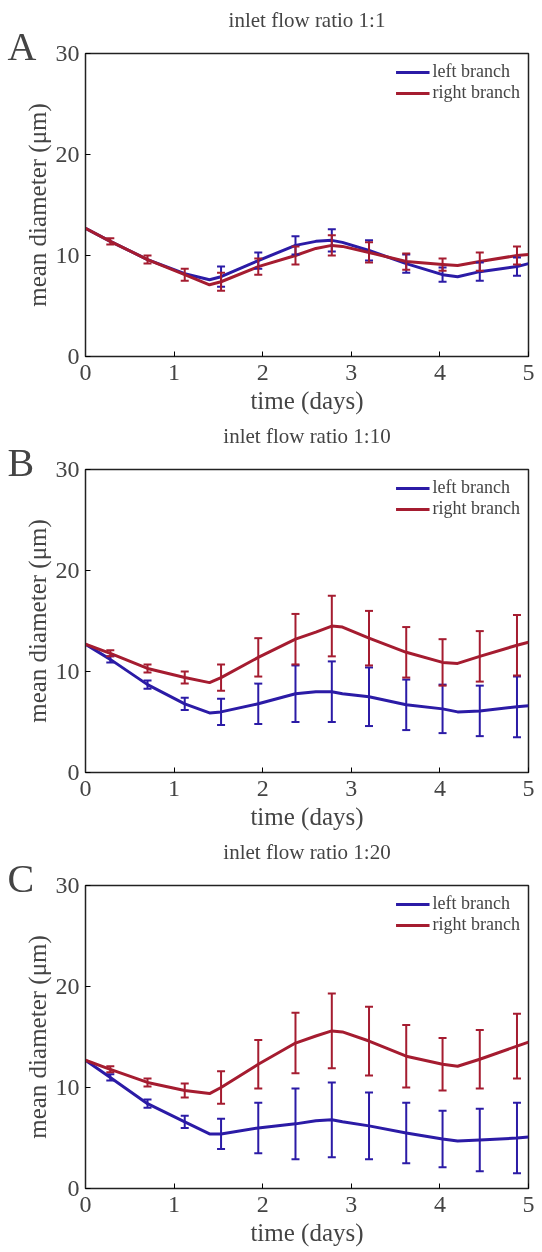  What do you see at coordinates (21, 462) in the screenshot?
I see `text: B` at bounding box center [21, 462].